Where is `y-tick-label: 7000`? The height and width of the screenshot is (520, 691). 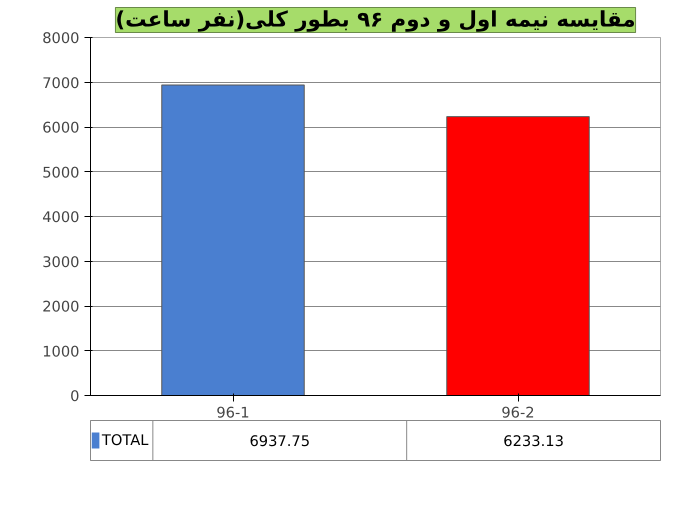
y-tick-label: 7000 is located at coordinates (61, 83).